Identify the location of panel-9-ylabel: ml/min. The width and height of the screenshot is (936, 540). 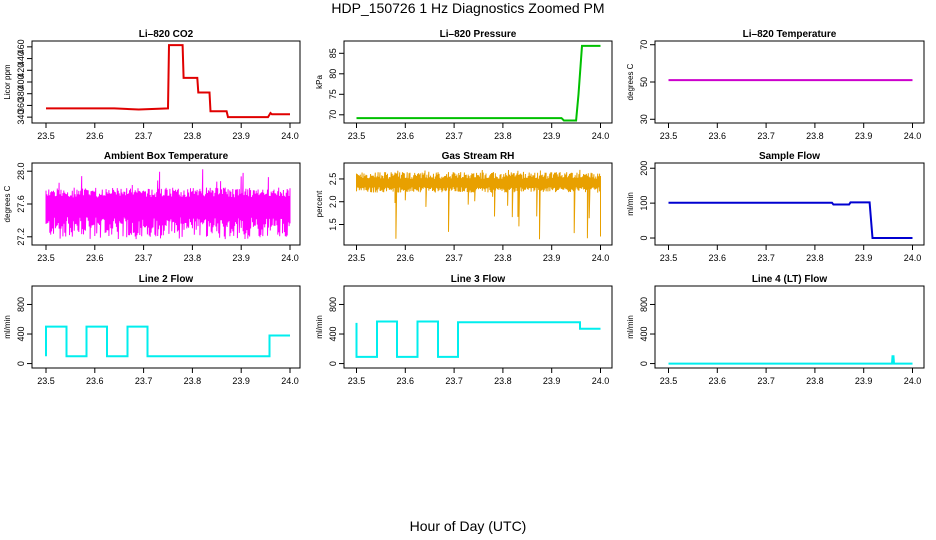
(630, 327).